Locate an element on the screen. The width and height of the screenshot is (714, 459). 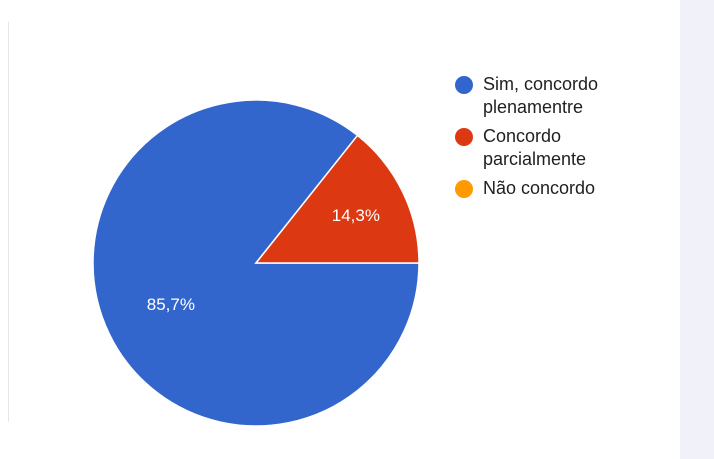
pie-slice-parcialmente is located at coordinates (337, 199).